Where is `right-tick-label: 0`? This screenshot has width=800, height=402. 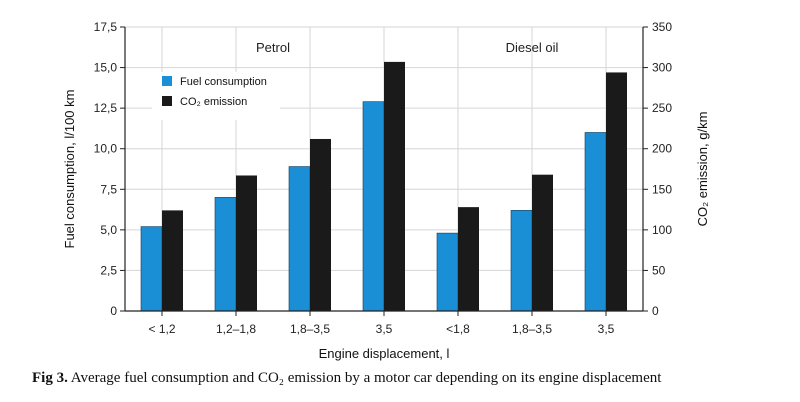 right-tick-label: 0 is located at coordinates (655, 311).